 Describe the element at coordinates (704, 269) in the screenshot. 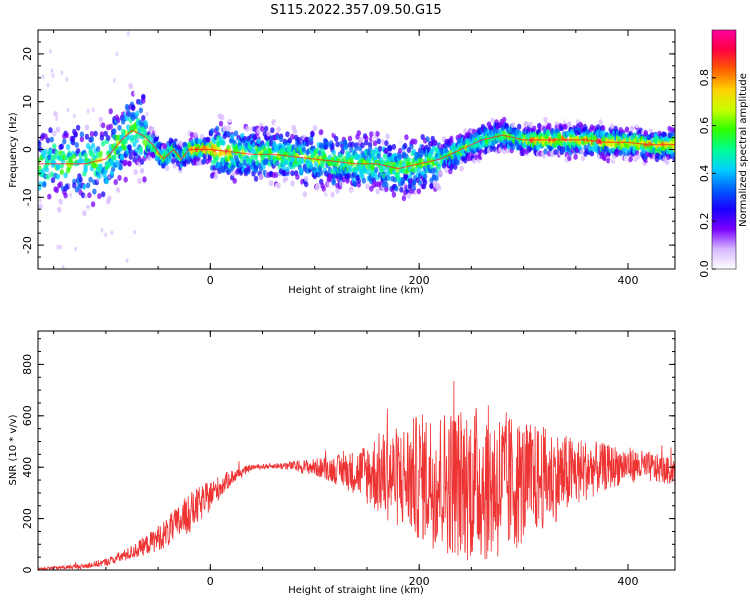

I see `colorbar-tick-label: 0.0` at that location.